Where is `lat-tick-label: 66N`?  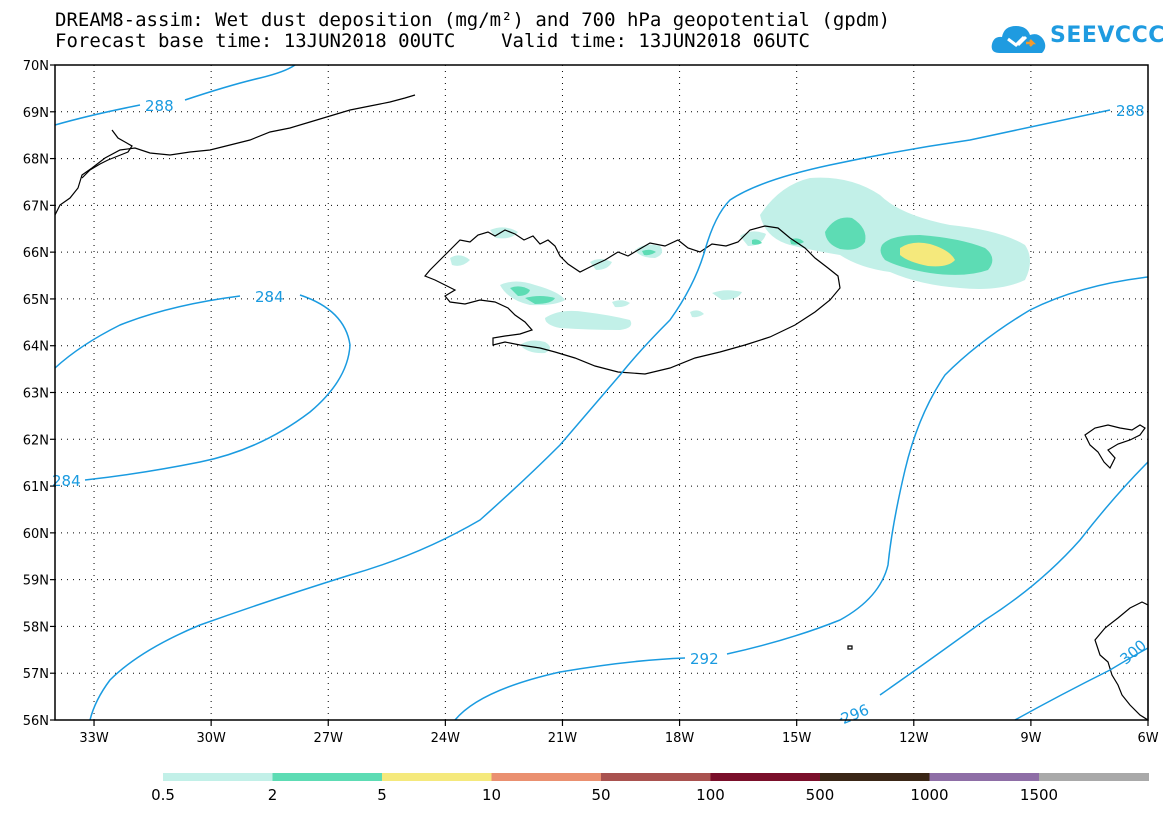 lat-tick-label: 66N is located at coordinates (36, 253).